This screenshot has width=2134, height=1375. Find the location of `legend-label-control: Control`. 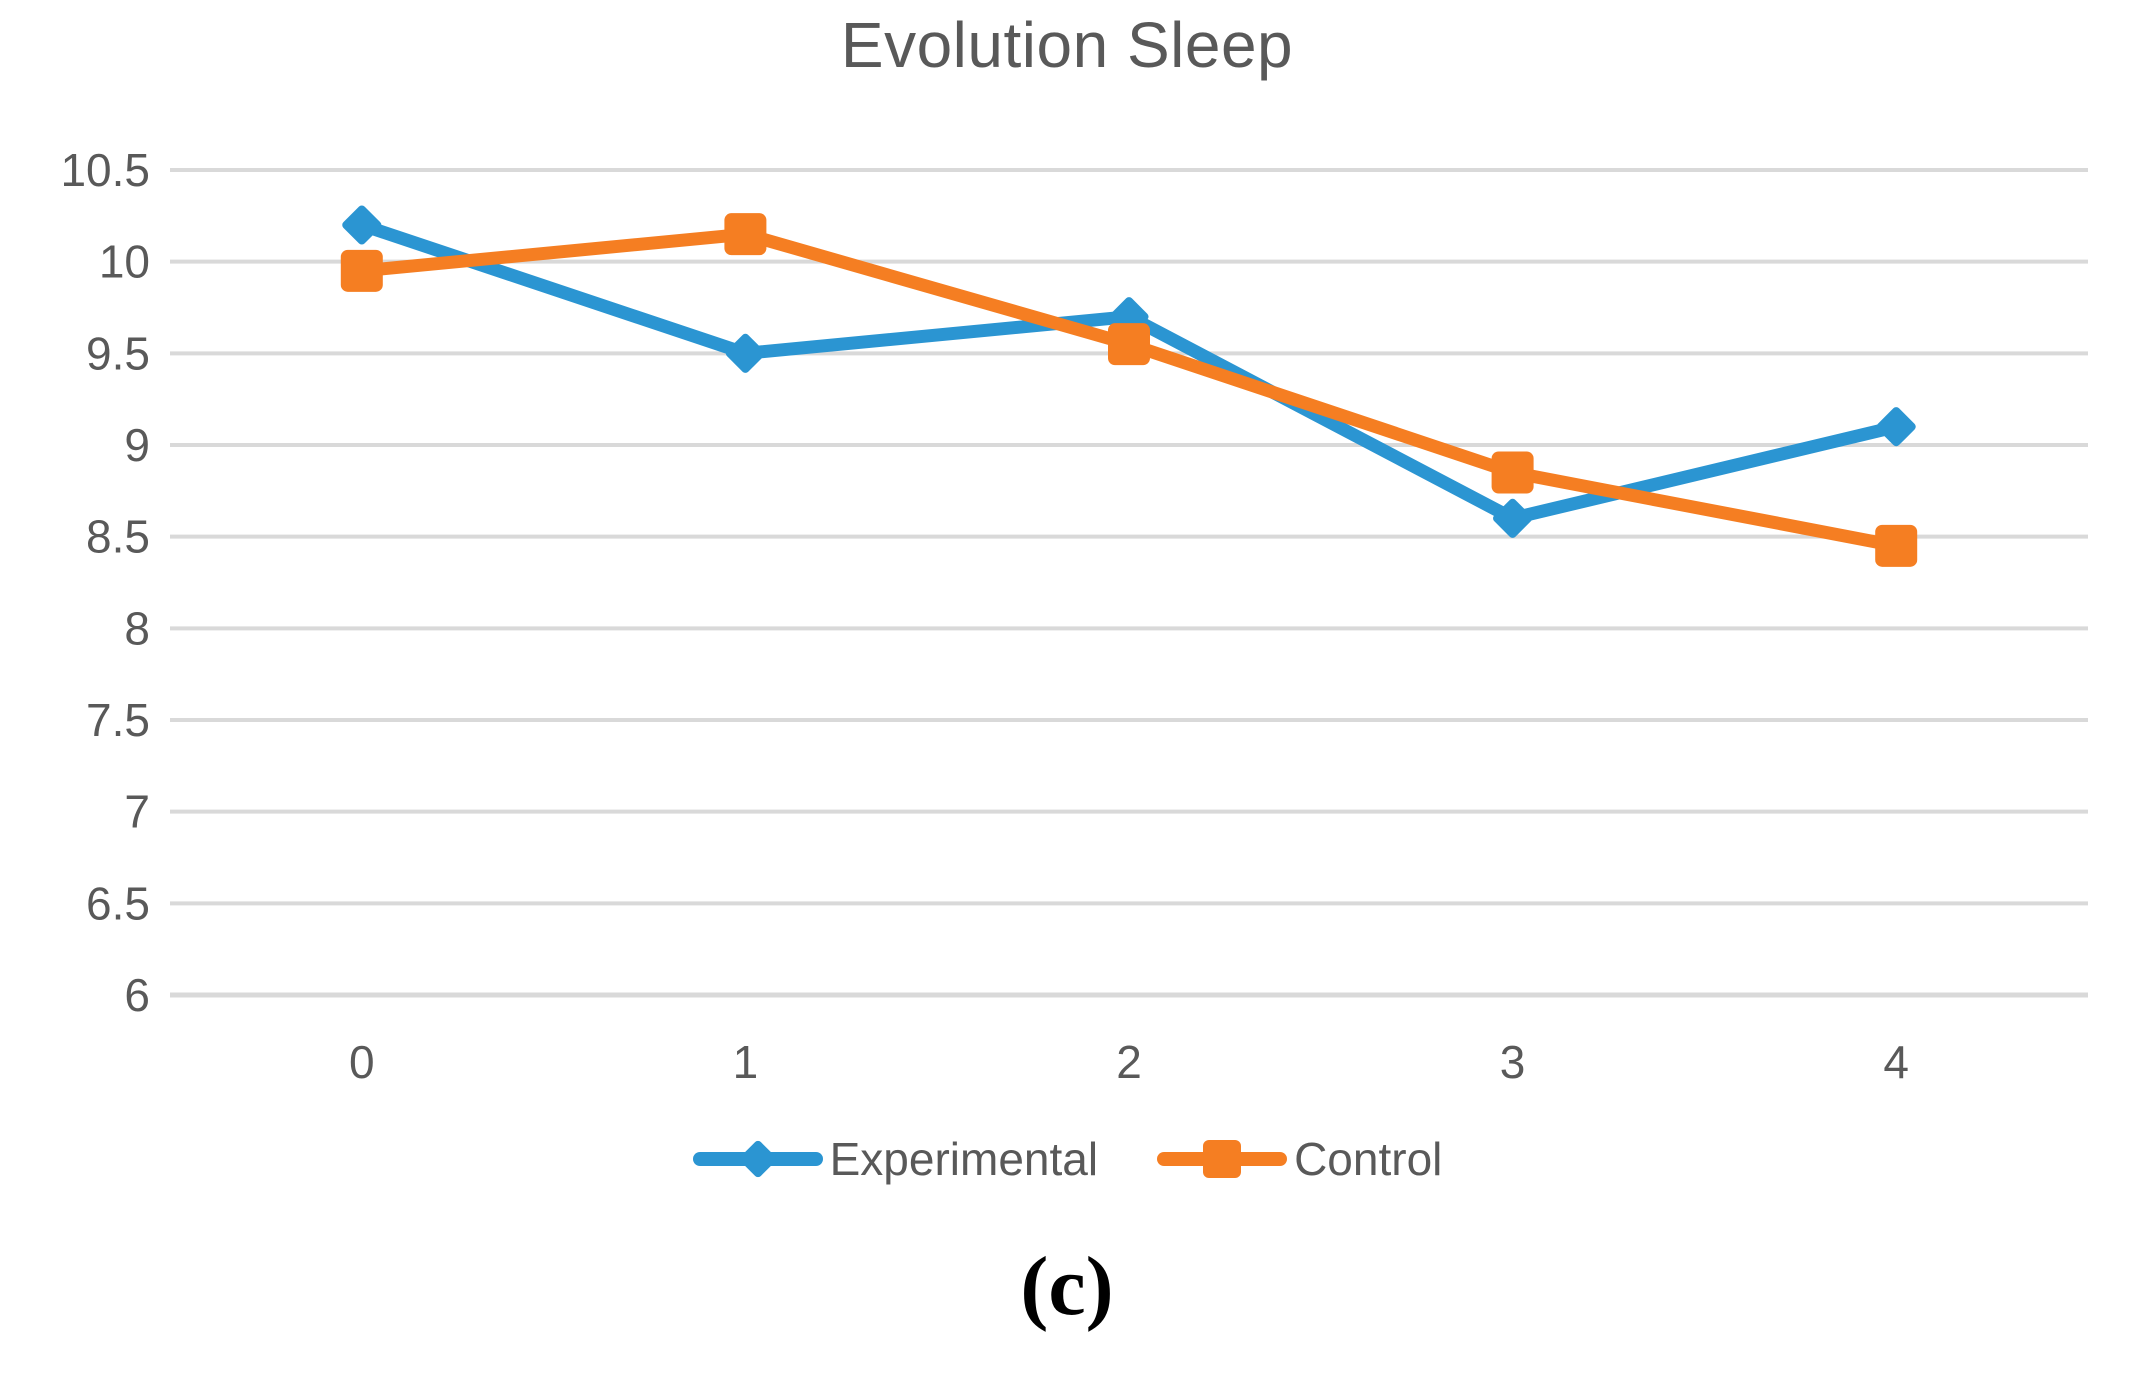

legend-label-control: Control is located at coordinates (1368, 1159).